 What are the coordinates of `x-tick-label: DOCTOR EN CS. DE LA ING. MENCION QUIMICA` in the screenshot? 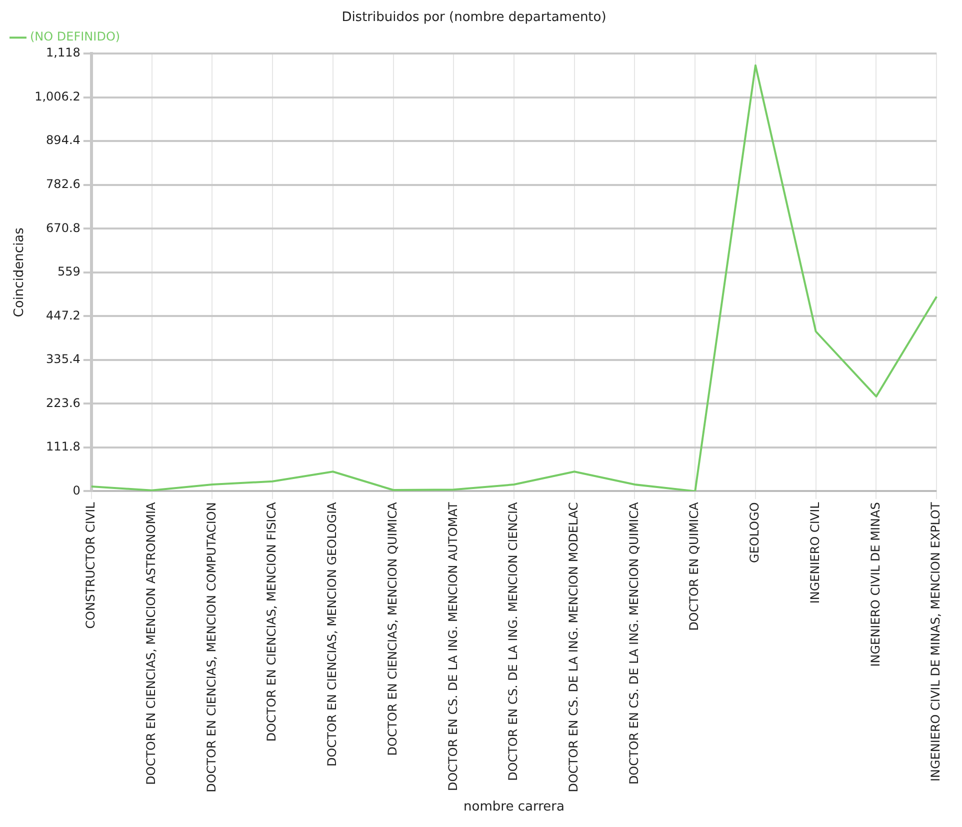 It's located at (633, 643).